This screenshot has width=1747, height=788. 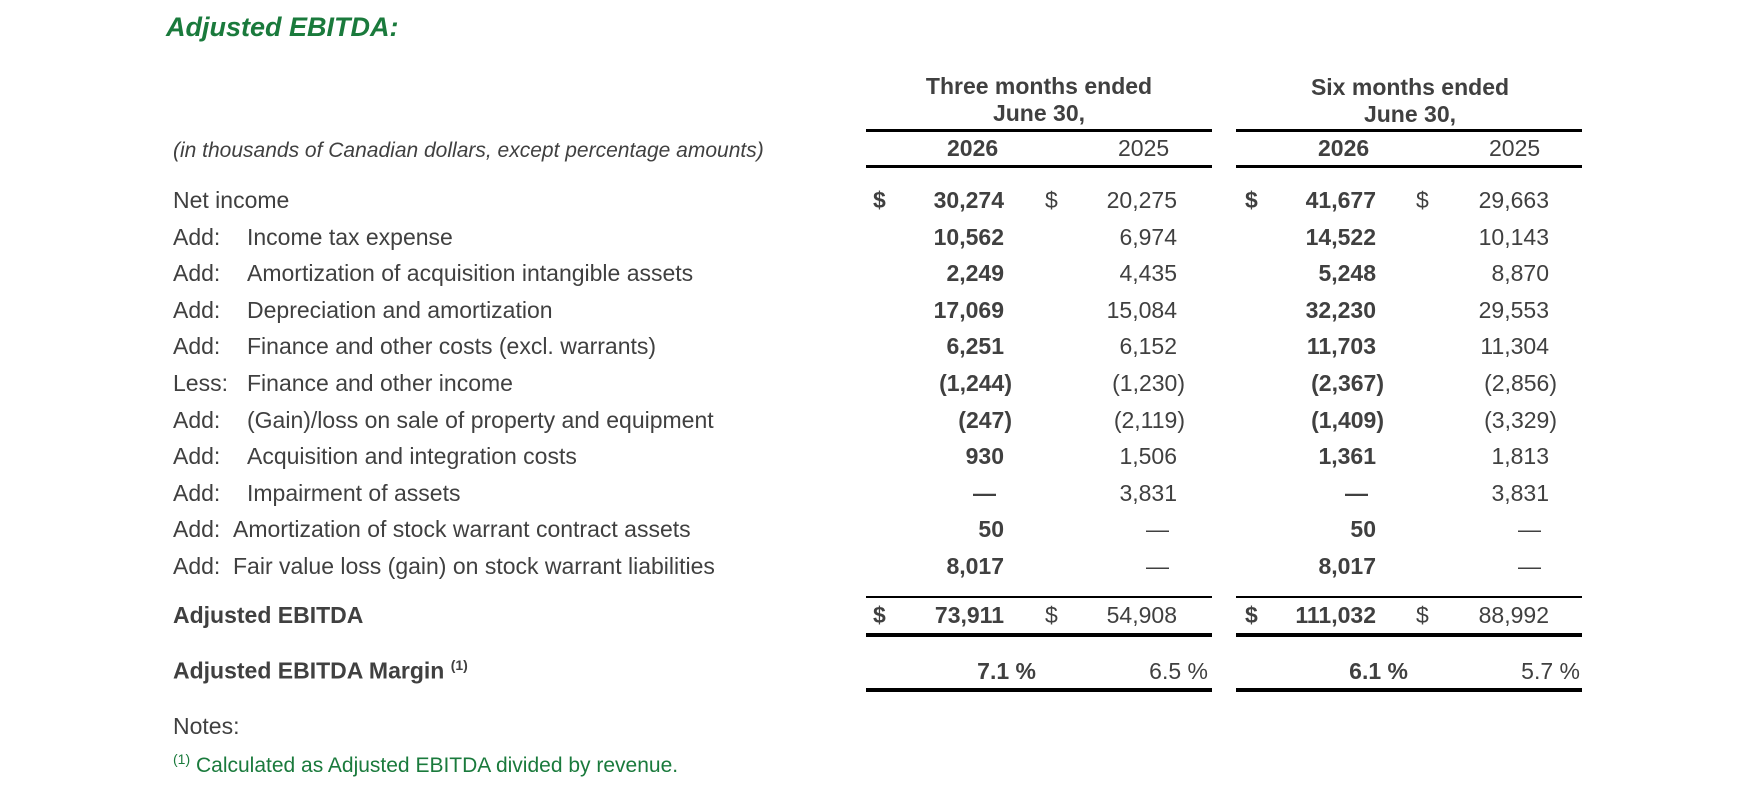 I want to click on total-label: Adjusted EBITDA, so click(x=268, y=615).